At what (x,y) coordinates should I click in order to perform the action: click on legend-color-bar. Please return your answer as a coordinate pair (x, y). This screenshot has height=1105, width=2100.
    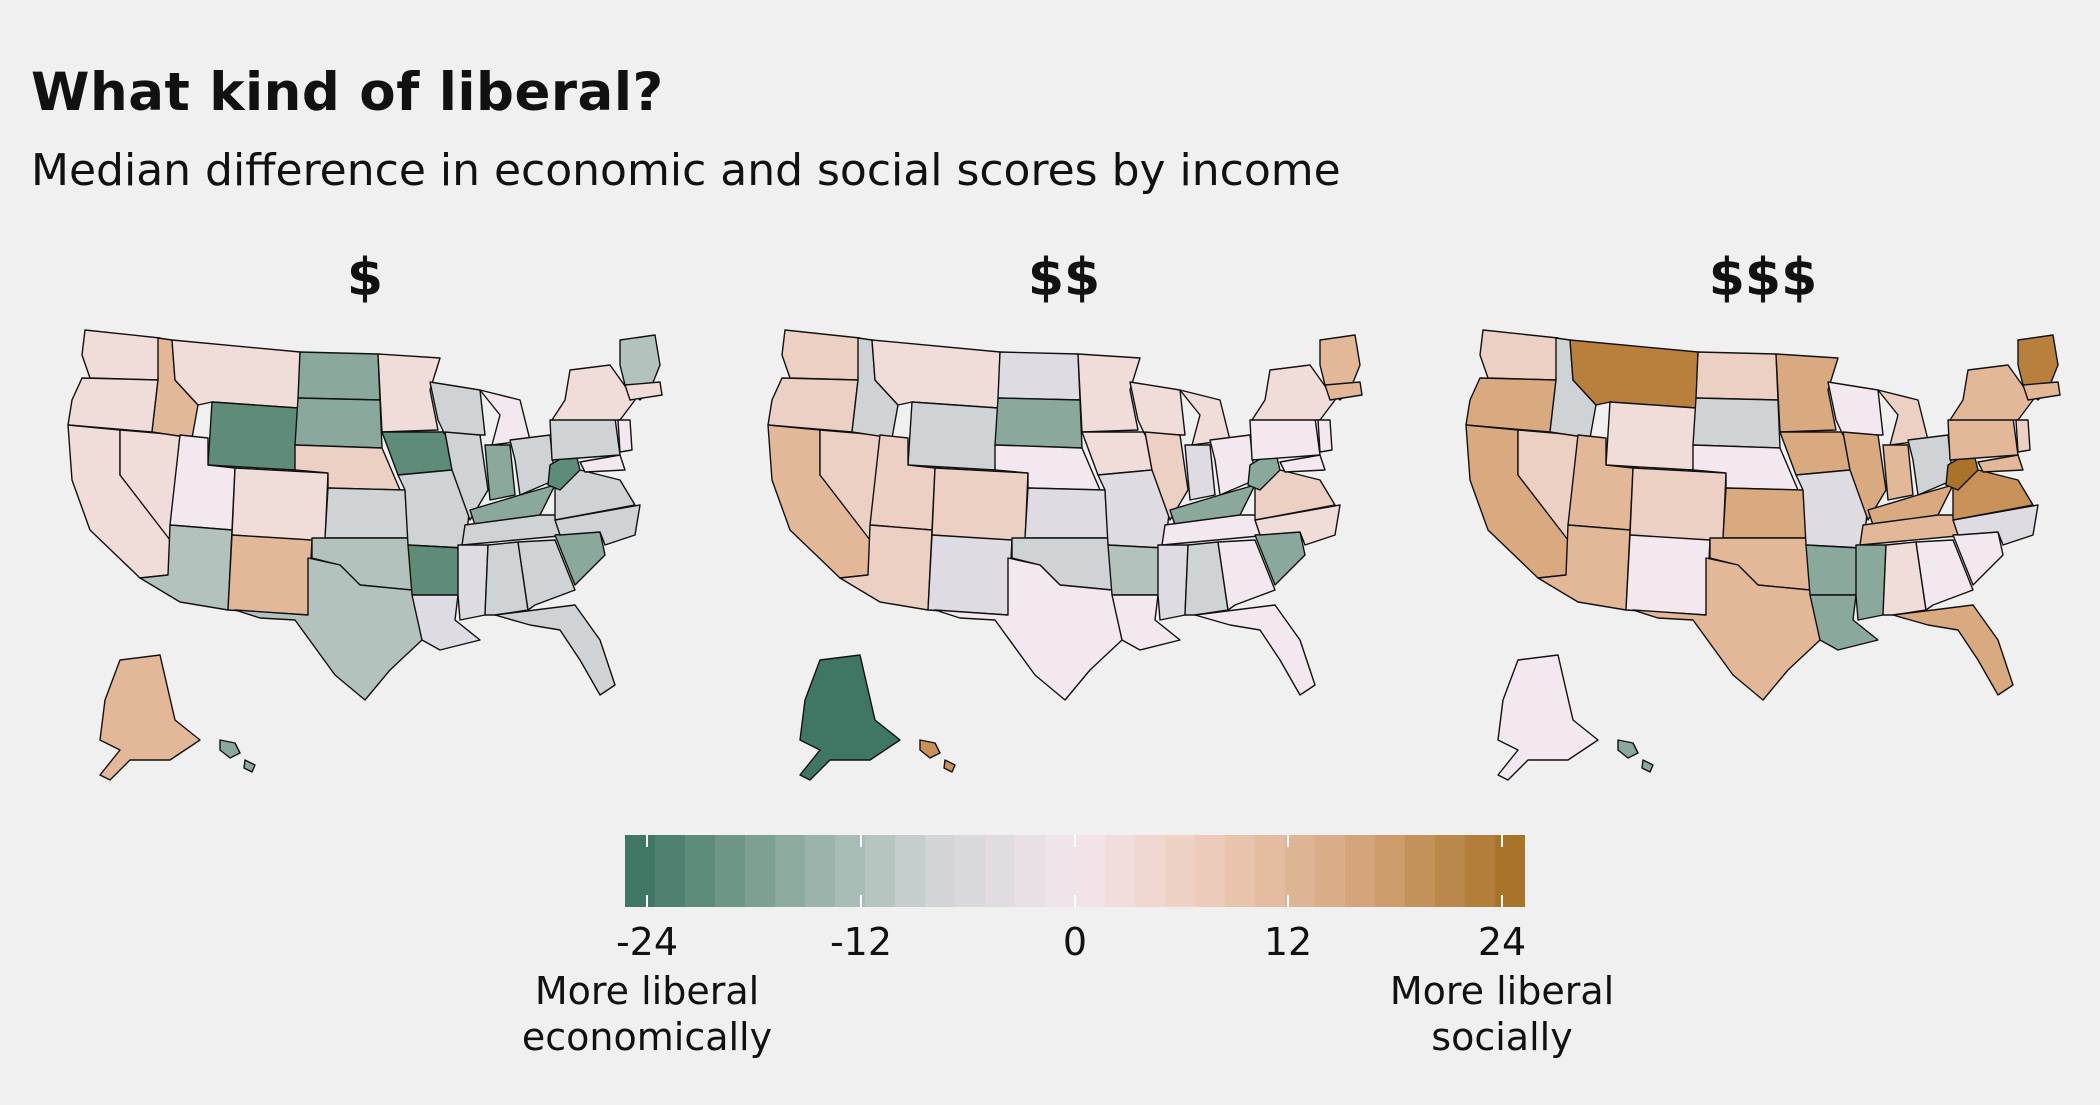
    Looking at the image, I should click on (1075, 871).